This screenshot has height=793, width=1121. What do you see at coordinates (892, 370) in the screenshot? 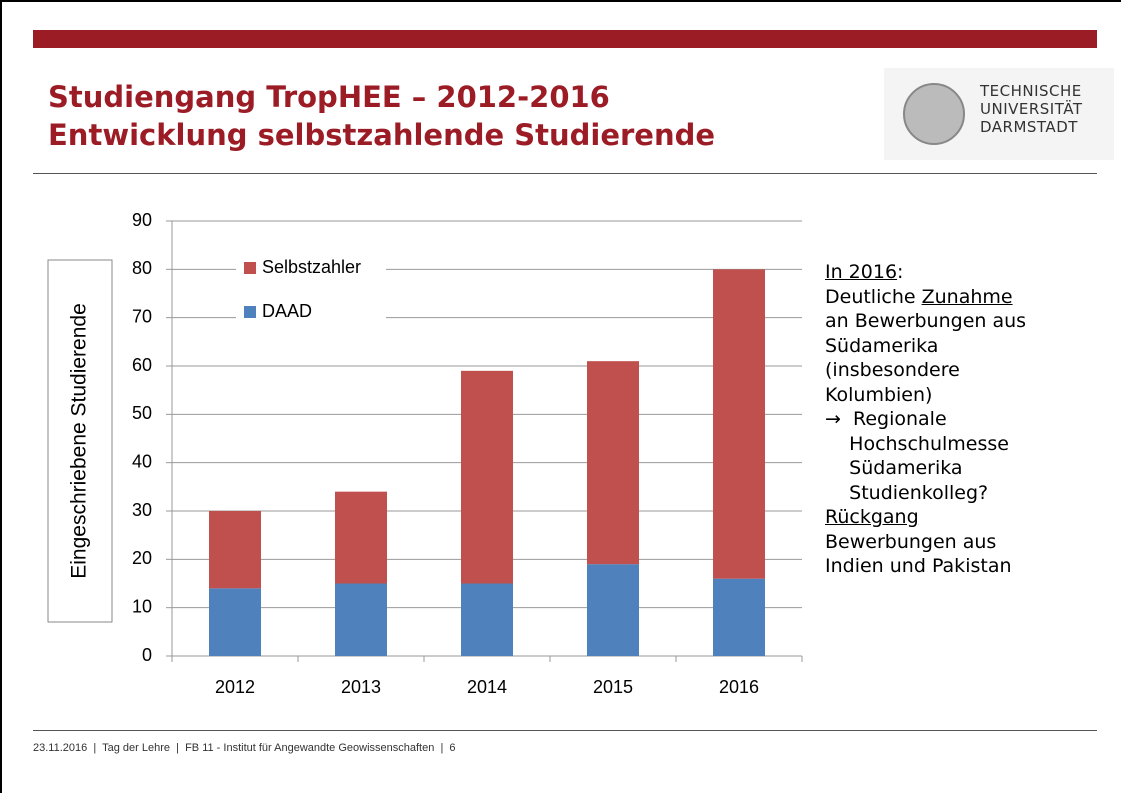
I see `note-text: (insbesondere` at bounding box center [892, 370].